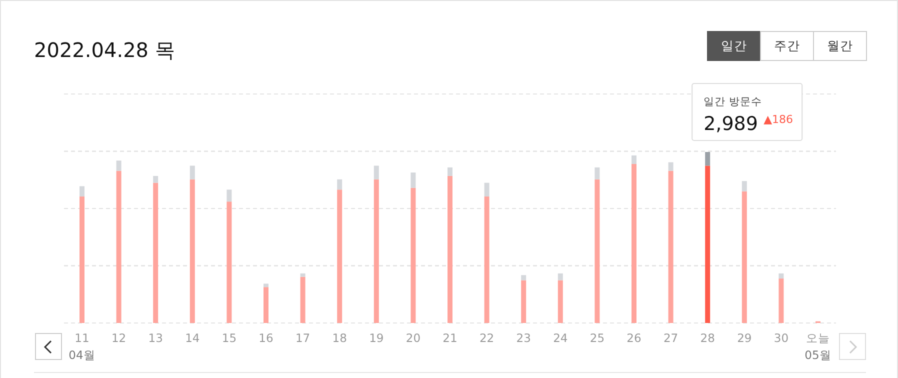 This screenshot has height=378, width=898. Describe the element at coordinates (82, 346) in the screenshot. I see `x-tick-label: 11 04월` at that location.